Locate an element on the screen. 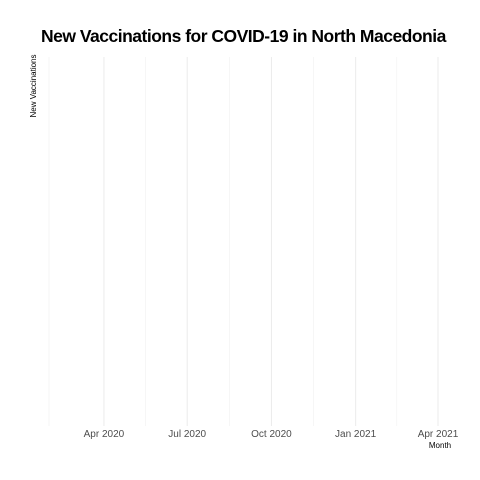 This screenshot has width=480, height=480. x-axis-title: Month is located at coordinates (440, 445).